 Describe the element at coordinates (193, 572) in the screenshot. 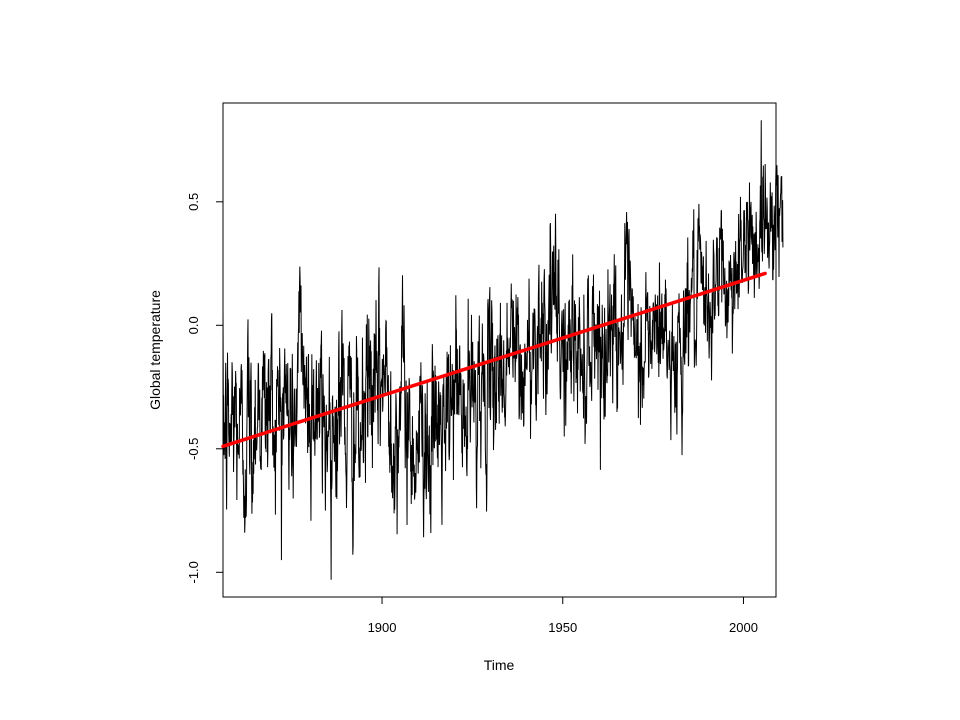

I see `y-tick-label: -1.0` at that location.